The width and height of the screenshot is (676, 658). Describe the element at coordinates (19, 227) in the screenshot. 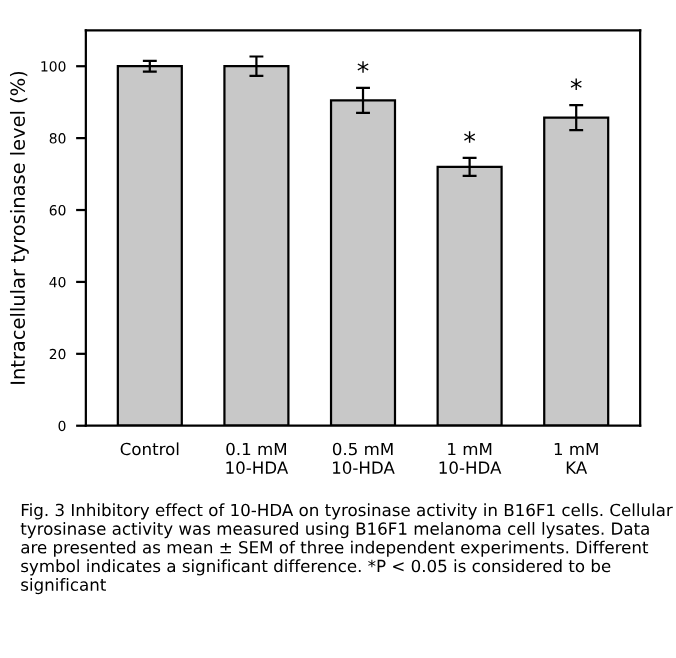

I see `y-axis-title: Intracellular tyrosinase level (%)` at that location.